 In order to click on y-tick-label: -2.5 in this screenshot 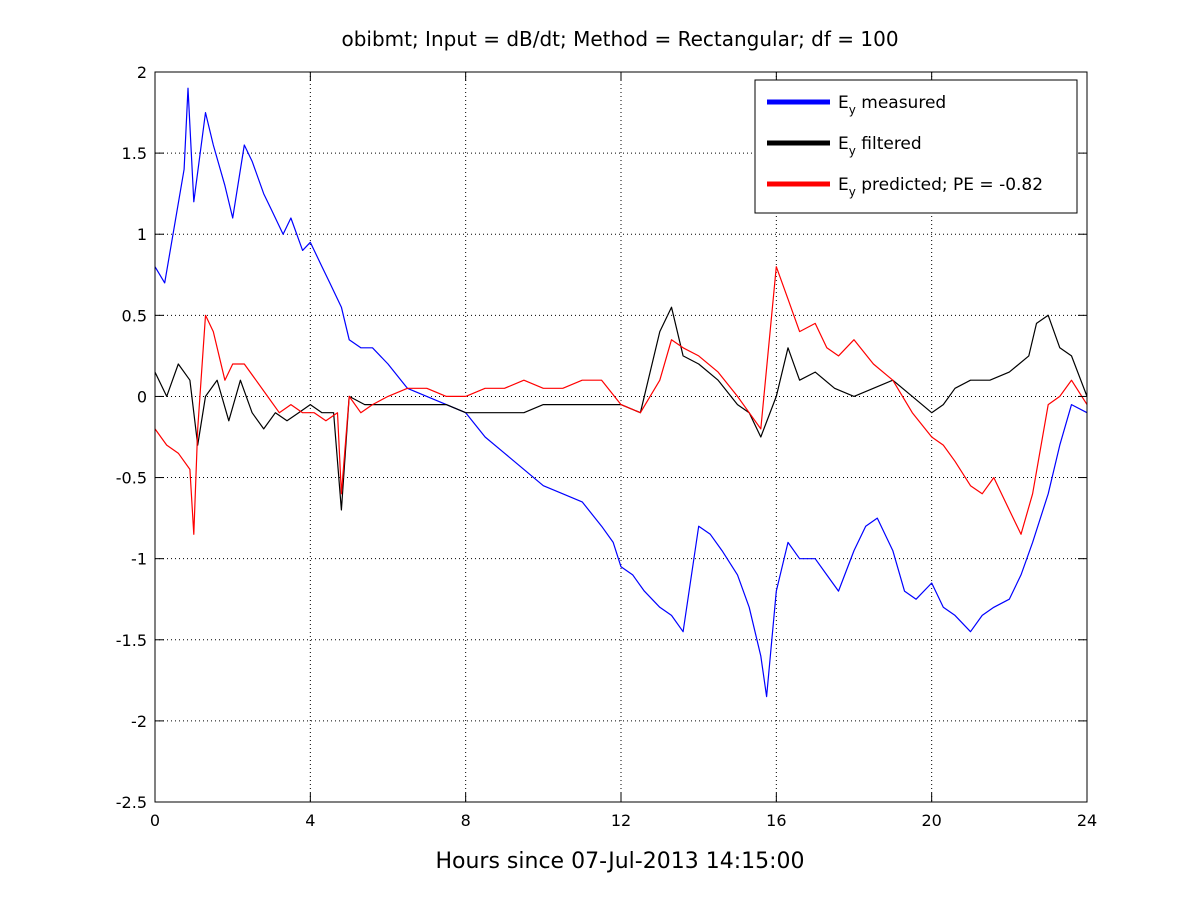, I will do `click(131, 802)`.